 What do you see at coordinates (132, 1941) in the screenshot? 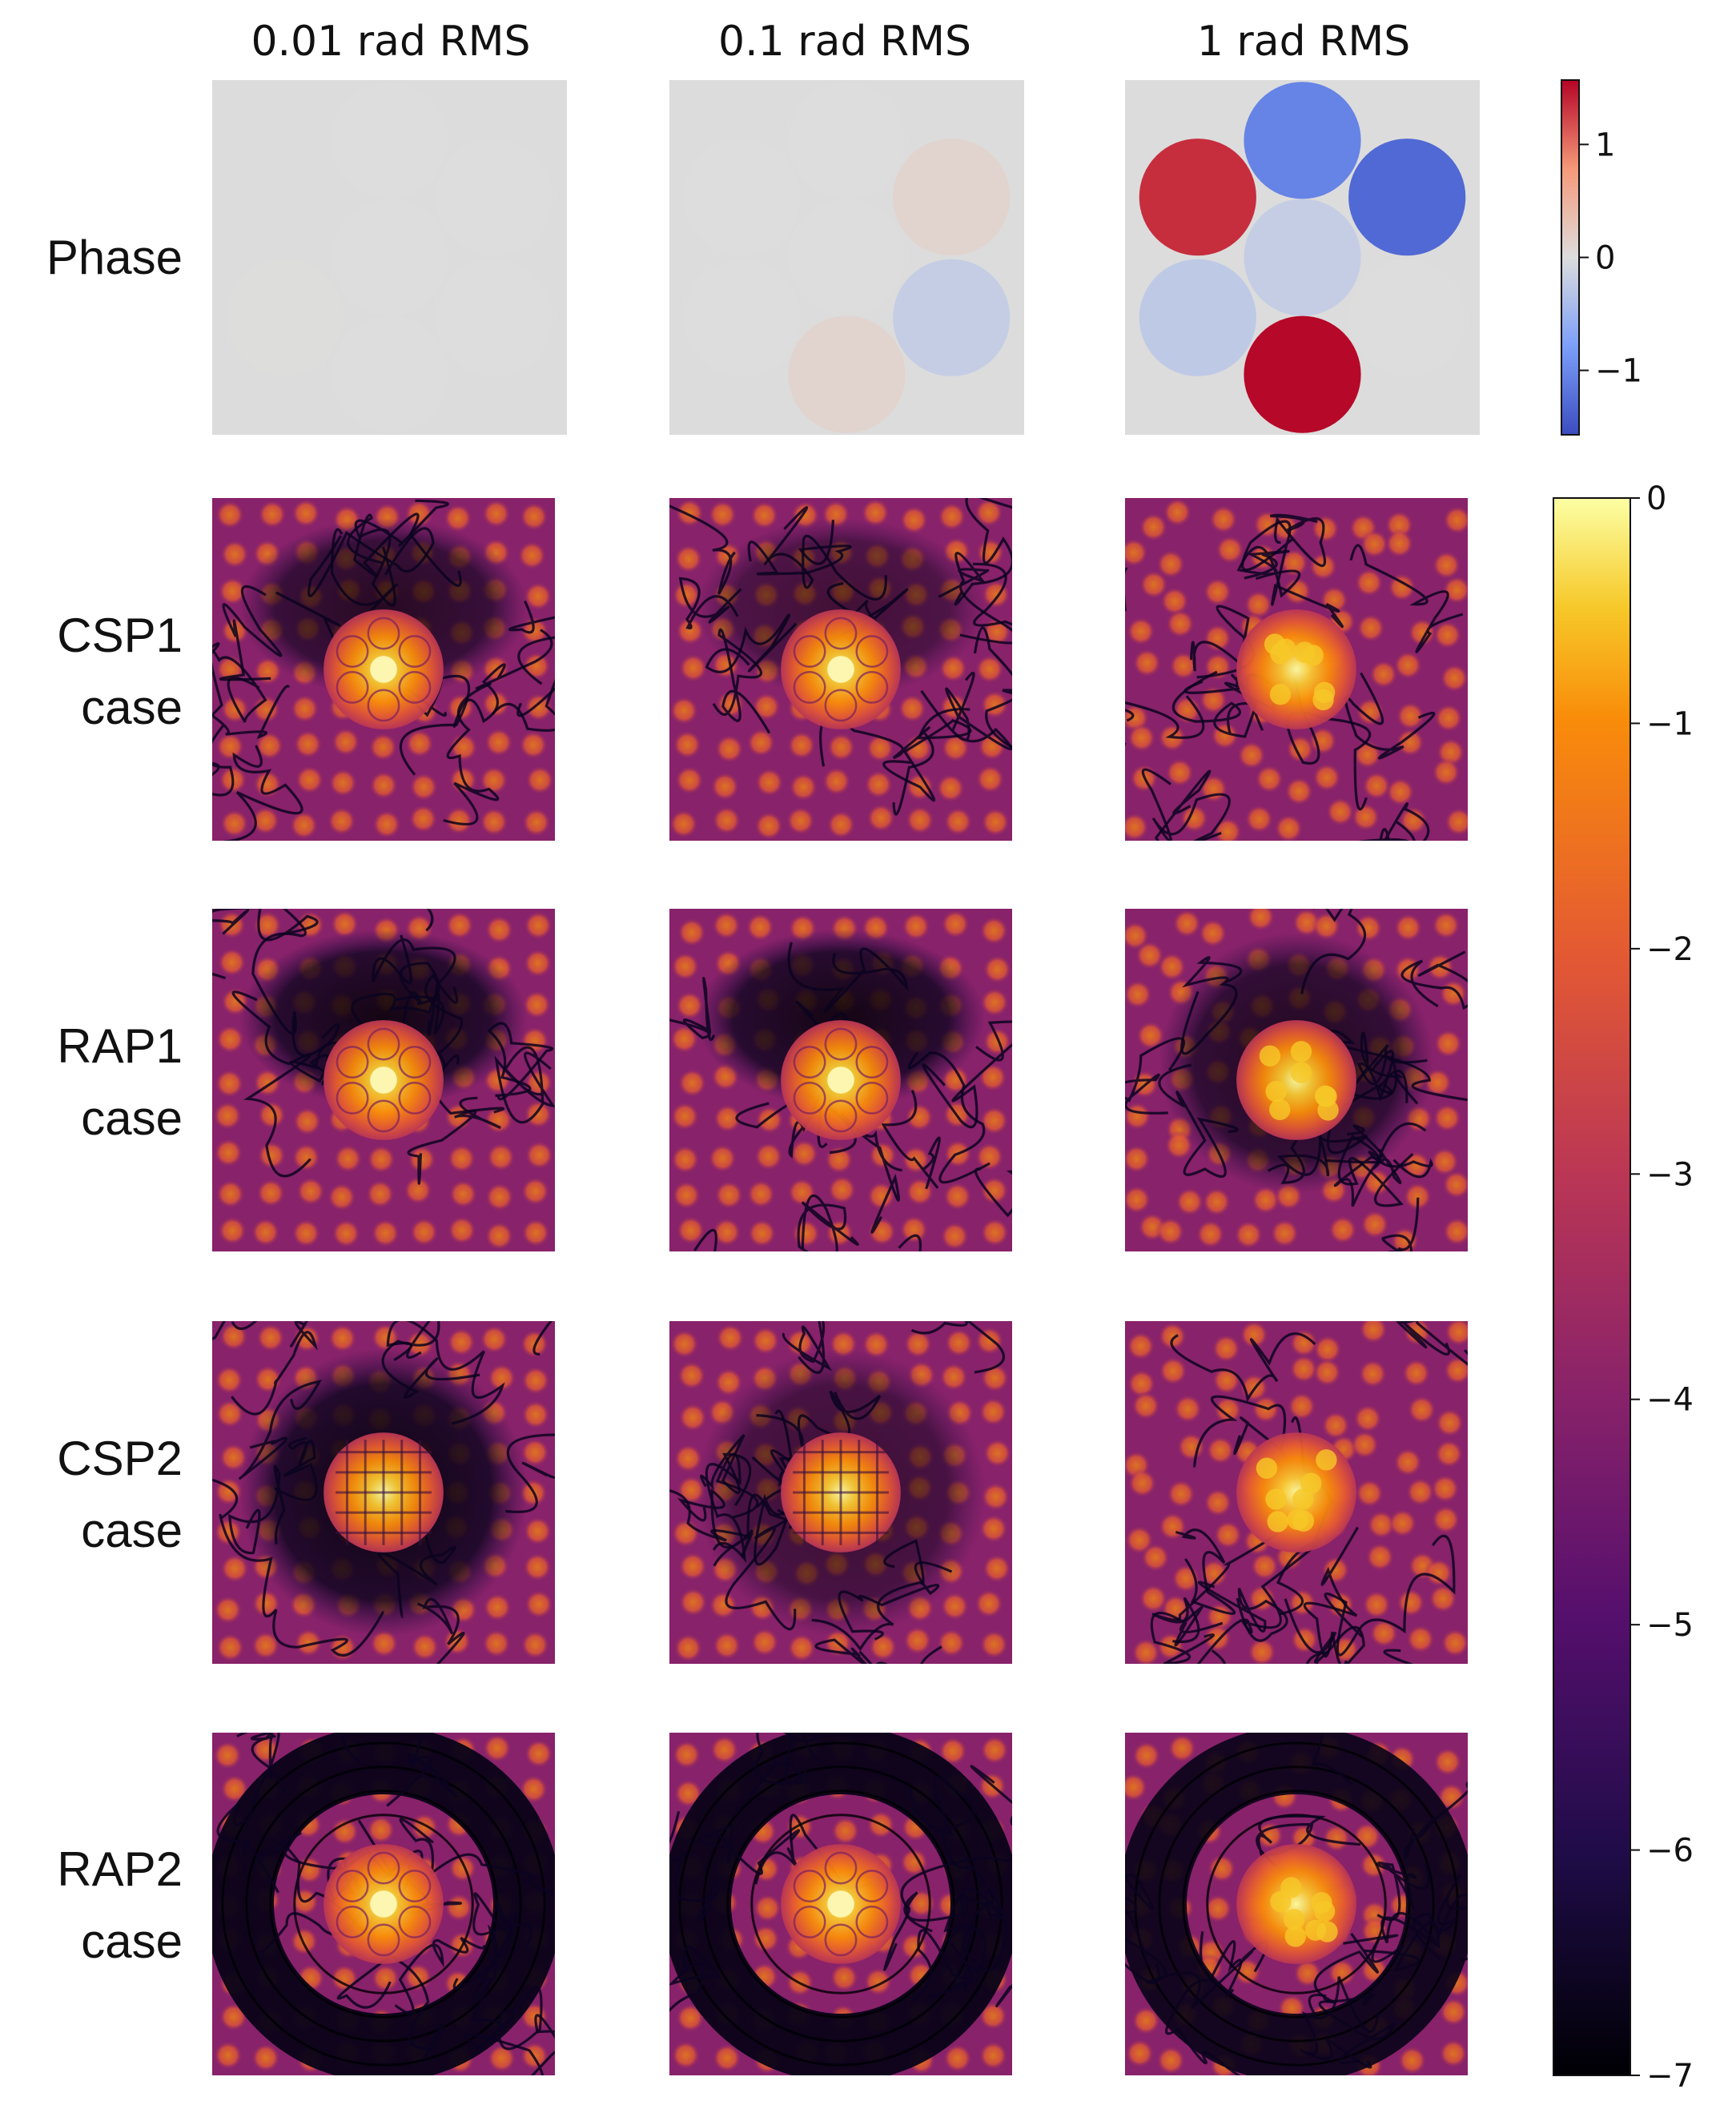
I see `row-label-rap2-line2: case` at bounding box center [132, 1941].